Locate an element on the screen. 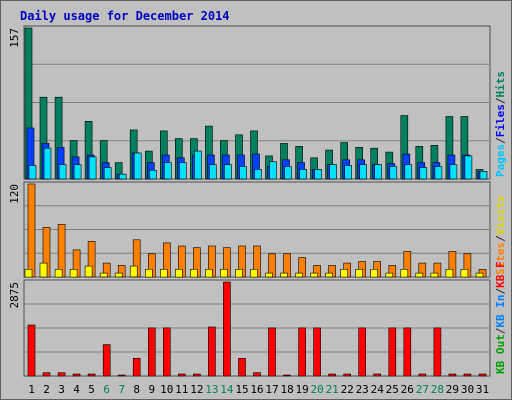 The width and height of the screenshot is (512, 400). x-day-label: 20 is located at coordinates (316, 389).